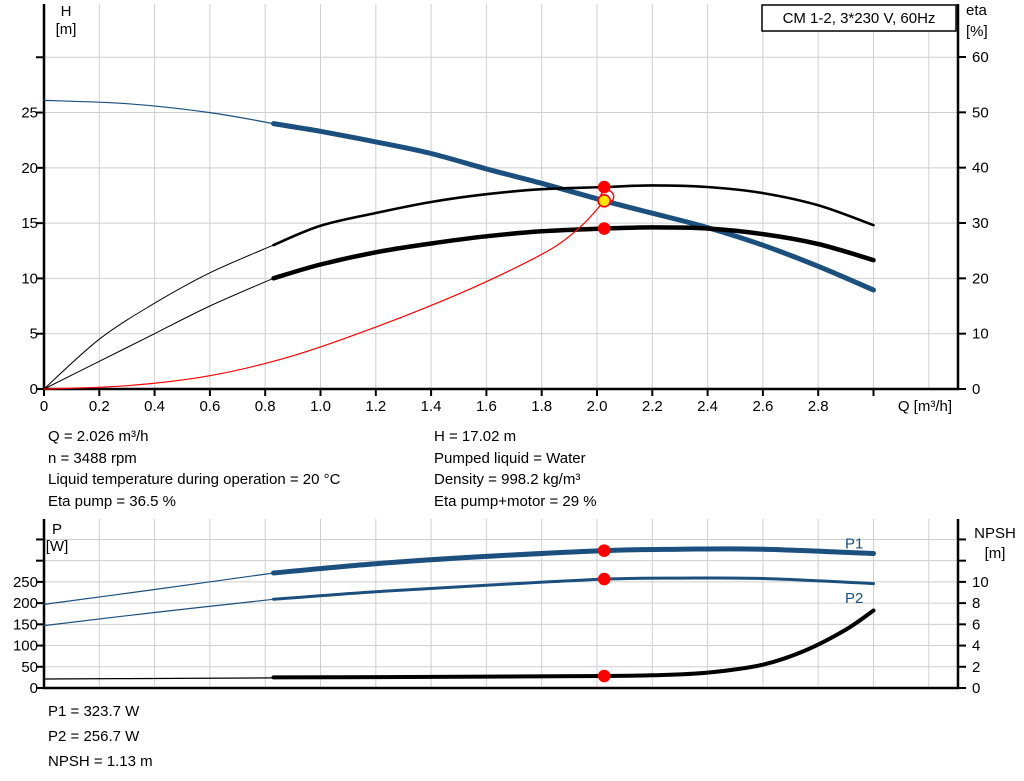 This screenshot has height=781, width=1024. Describe the element at coordinates (573, 253) in the screenshot. I see `curve-eta-total` at that location.